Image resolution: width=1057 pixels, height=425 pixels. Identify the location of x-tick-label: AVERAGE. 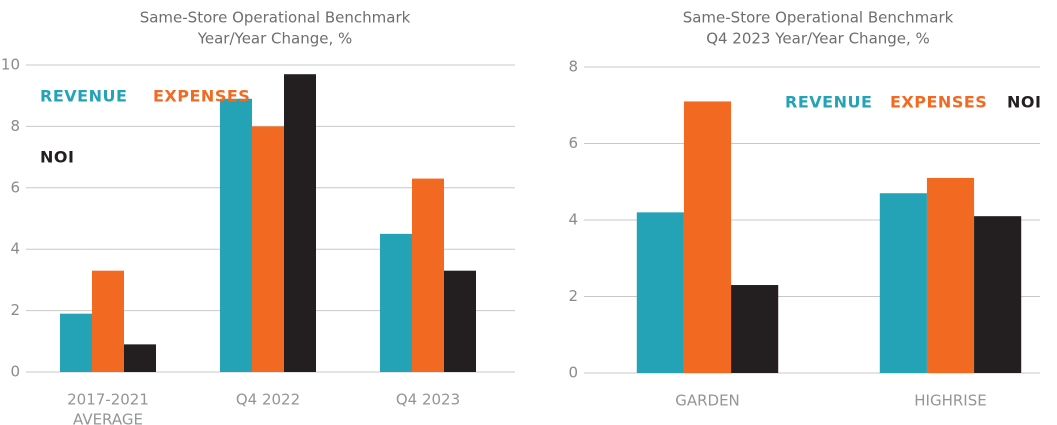
(108, 418).